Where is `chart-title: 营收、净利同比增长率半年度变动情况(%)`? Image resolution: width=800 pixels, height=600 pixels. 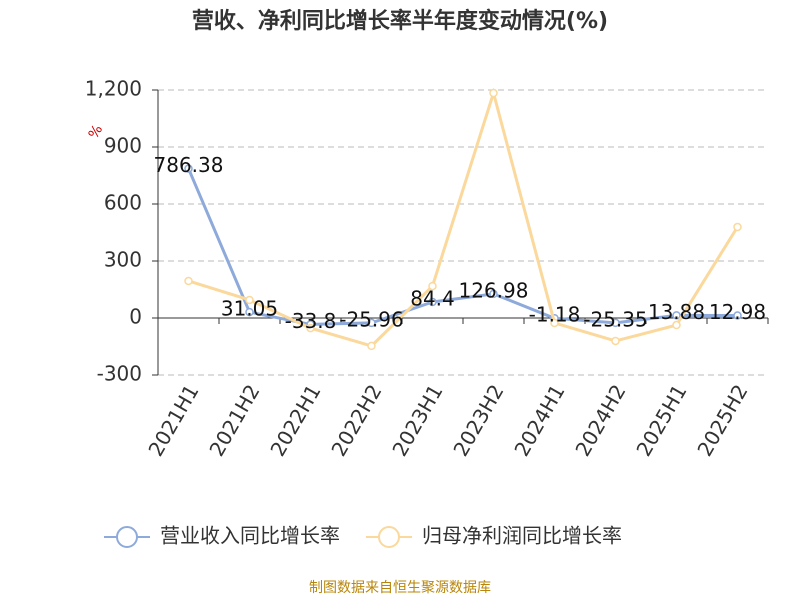 chart-title: 营收、净利同比增长率半年度变动情况(%) is located at coordinates (400, 21).